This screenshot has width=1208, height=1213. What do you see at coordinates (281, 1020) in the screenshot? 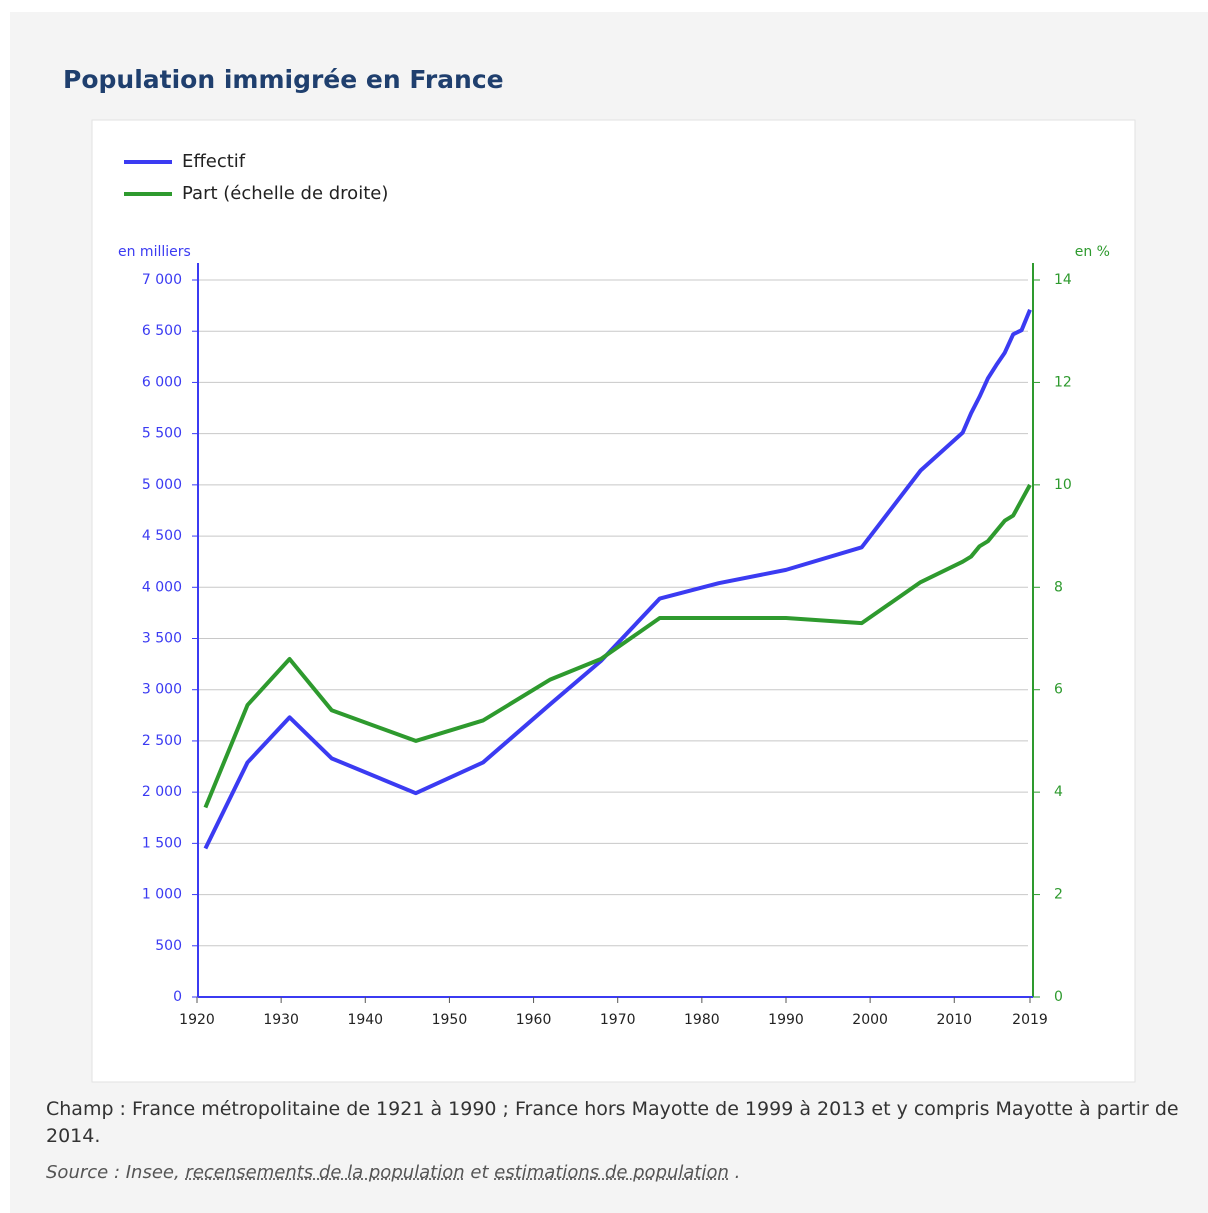
I see `x-tick-label: 1930` at bounding box center [281, 1020].